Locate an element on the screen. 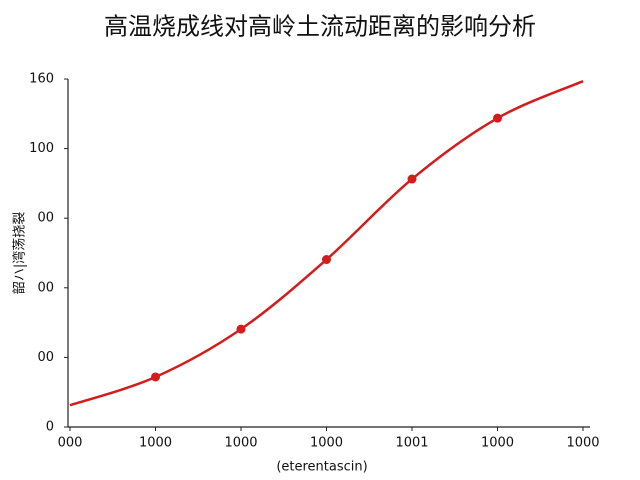  x-tick-label: 000 is located at coordinates (70, 443).